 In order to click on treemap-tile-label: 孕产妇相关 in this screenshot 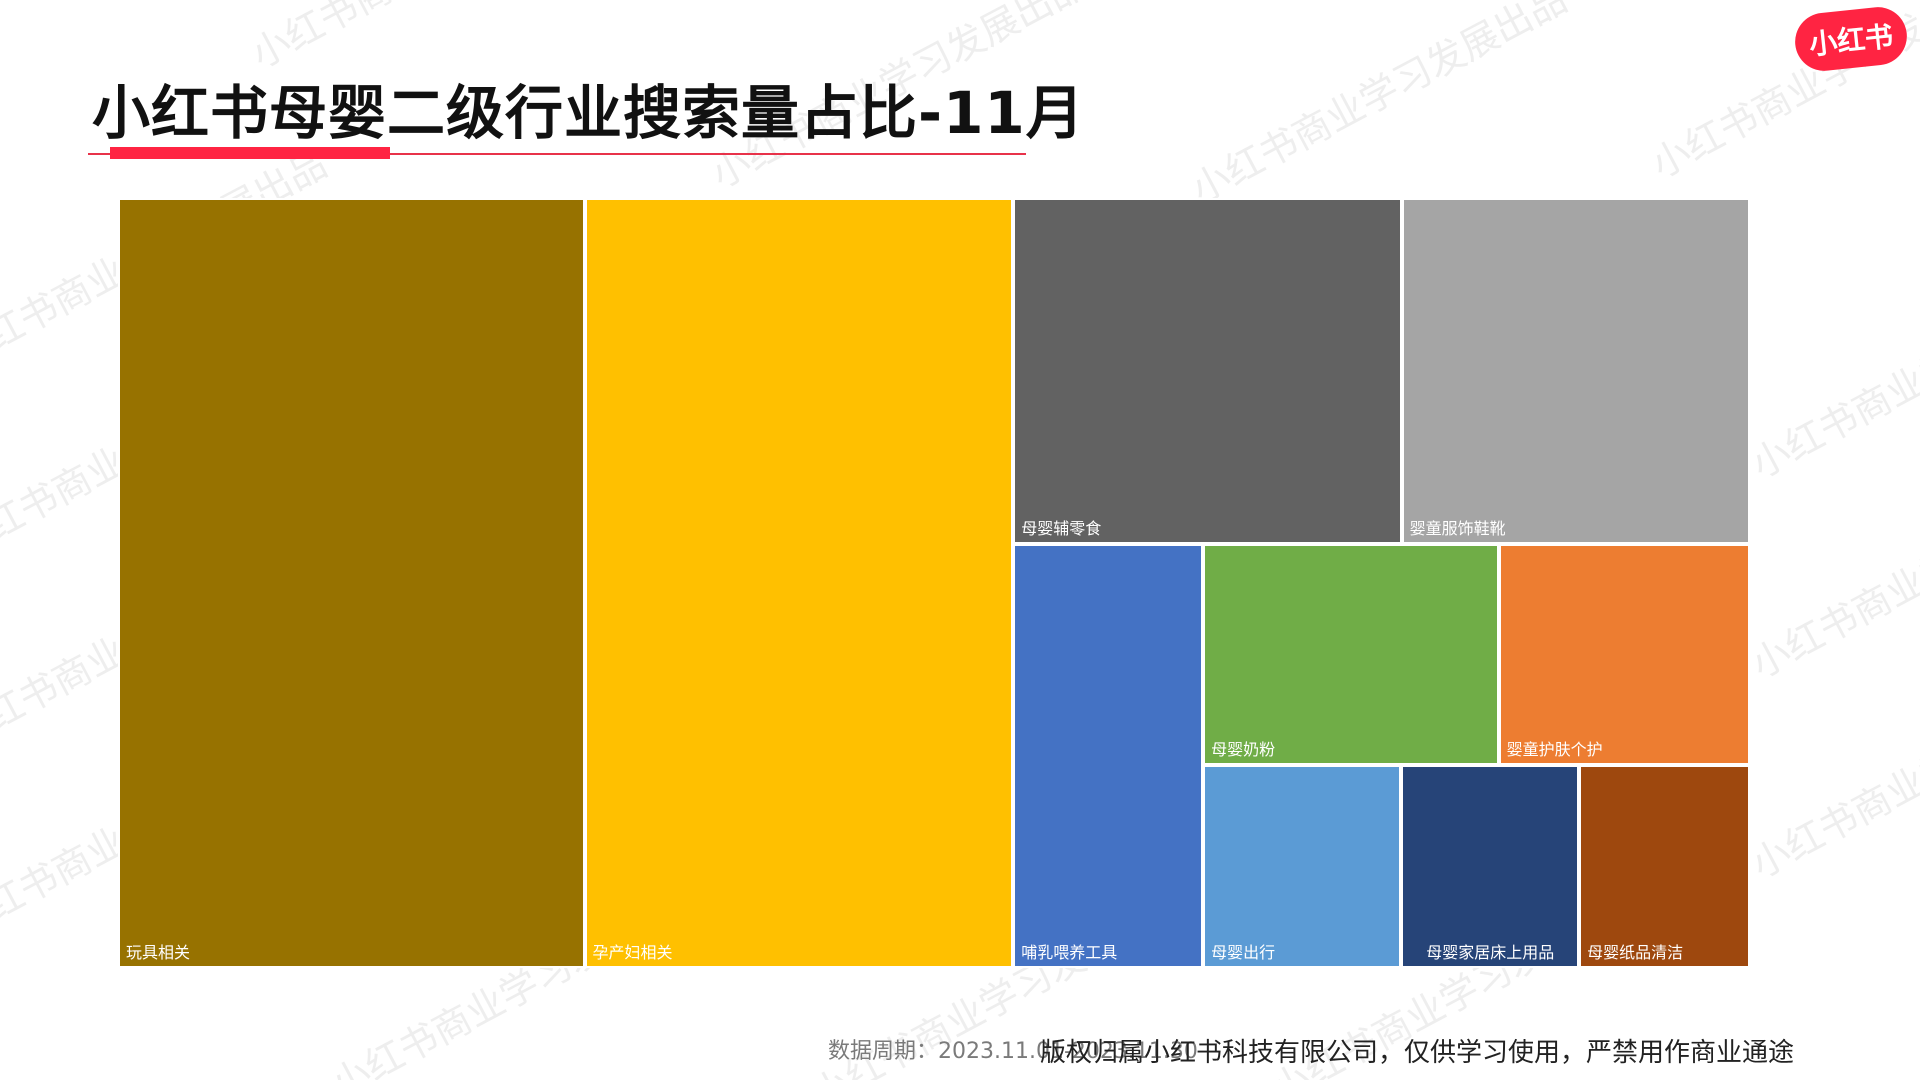, I will do `click(632, 952)`.